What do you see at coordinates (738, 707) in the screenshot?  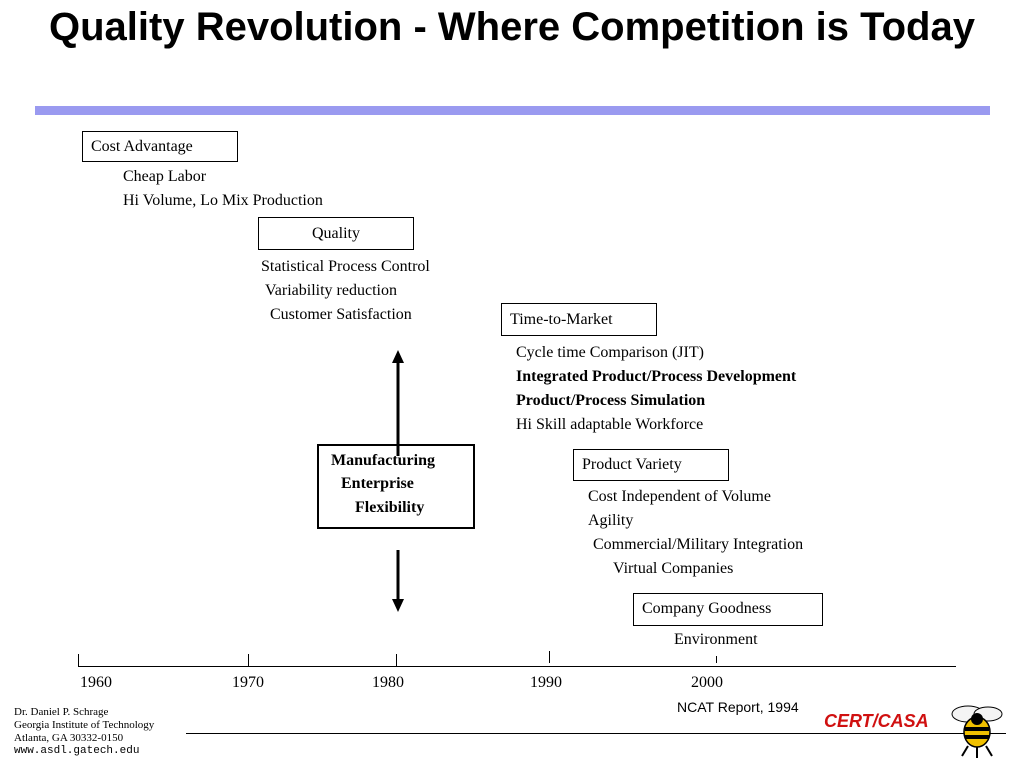 I see `source-citation: NCAT Report, 1994` at bounding box center [738, 707].